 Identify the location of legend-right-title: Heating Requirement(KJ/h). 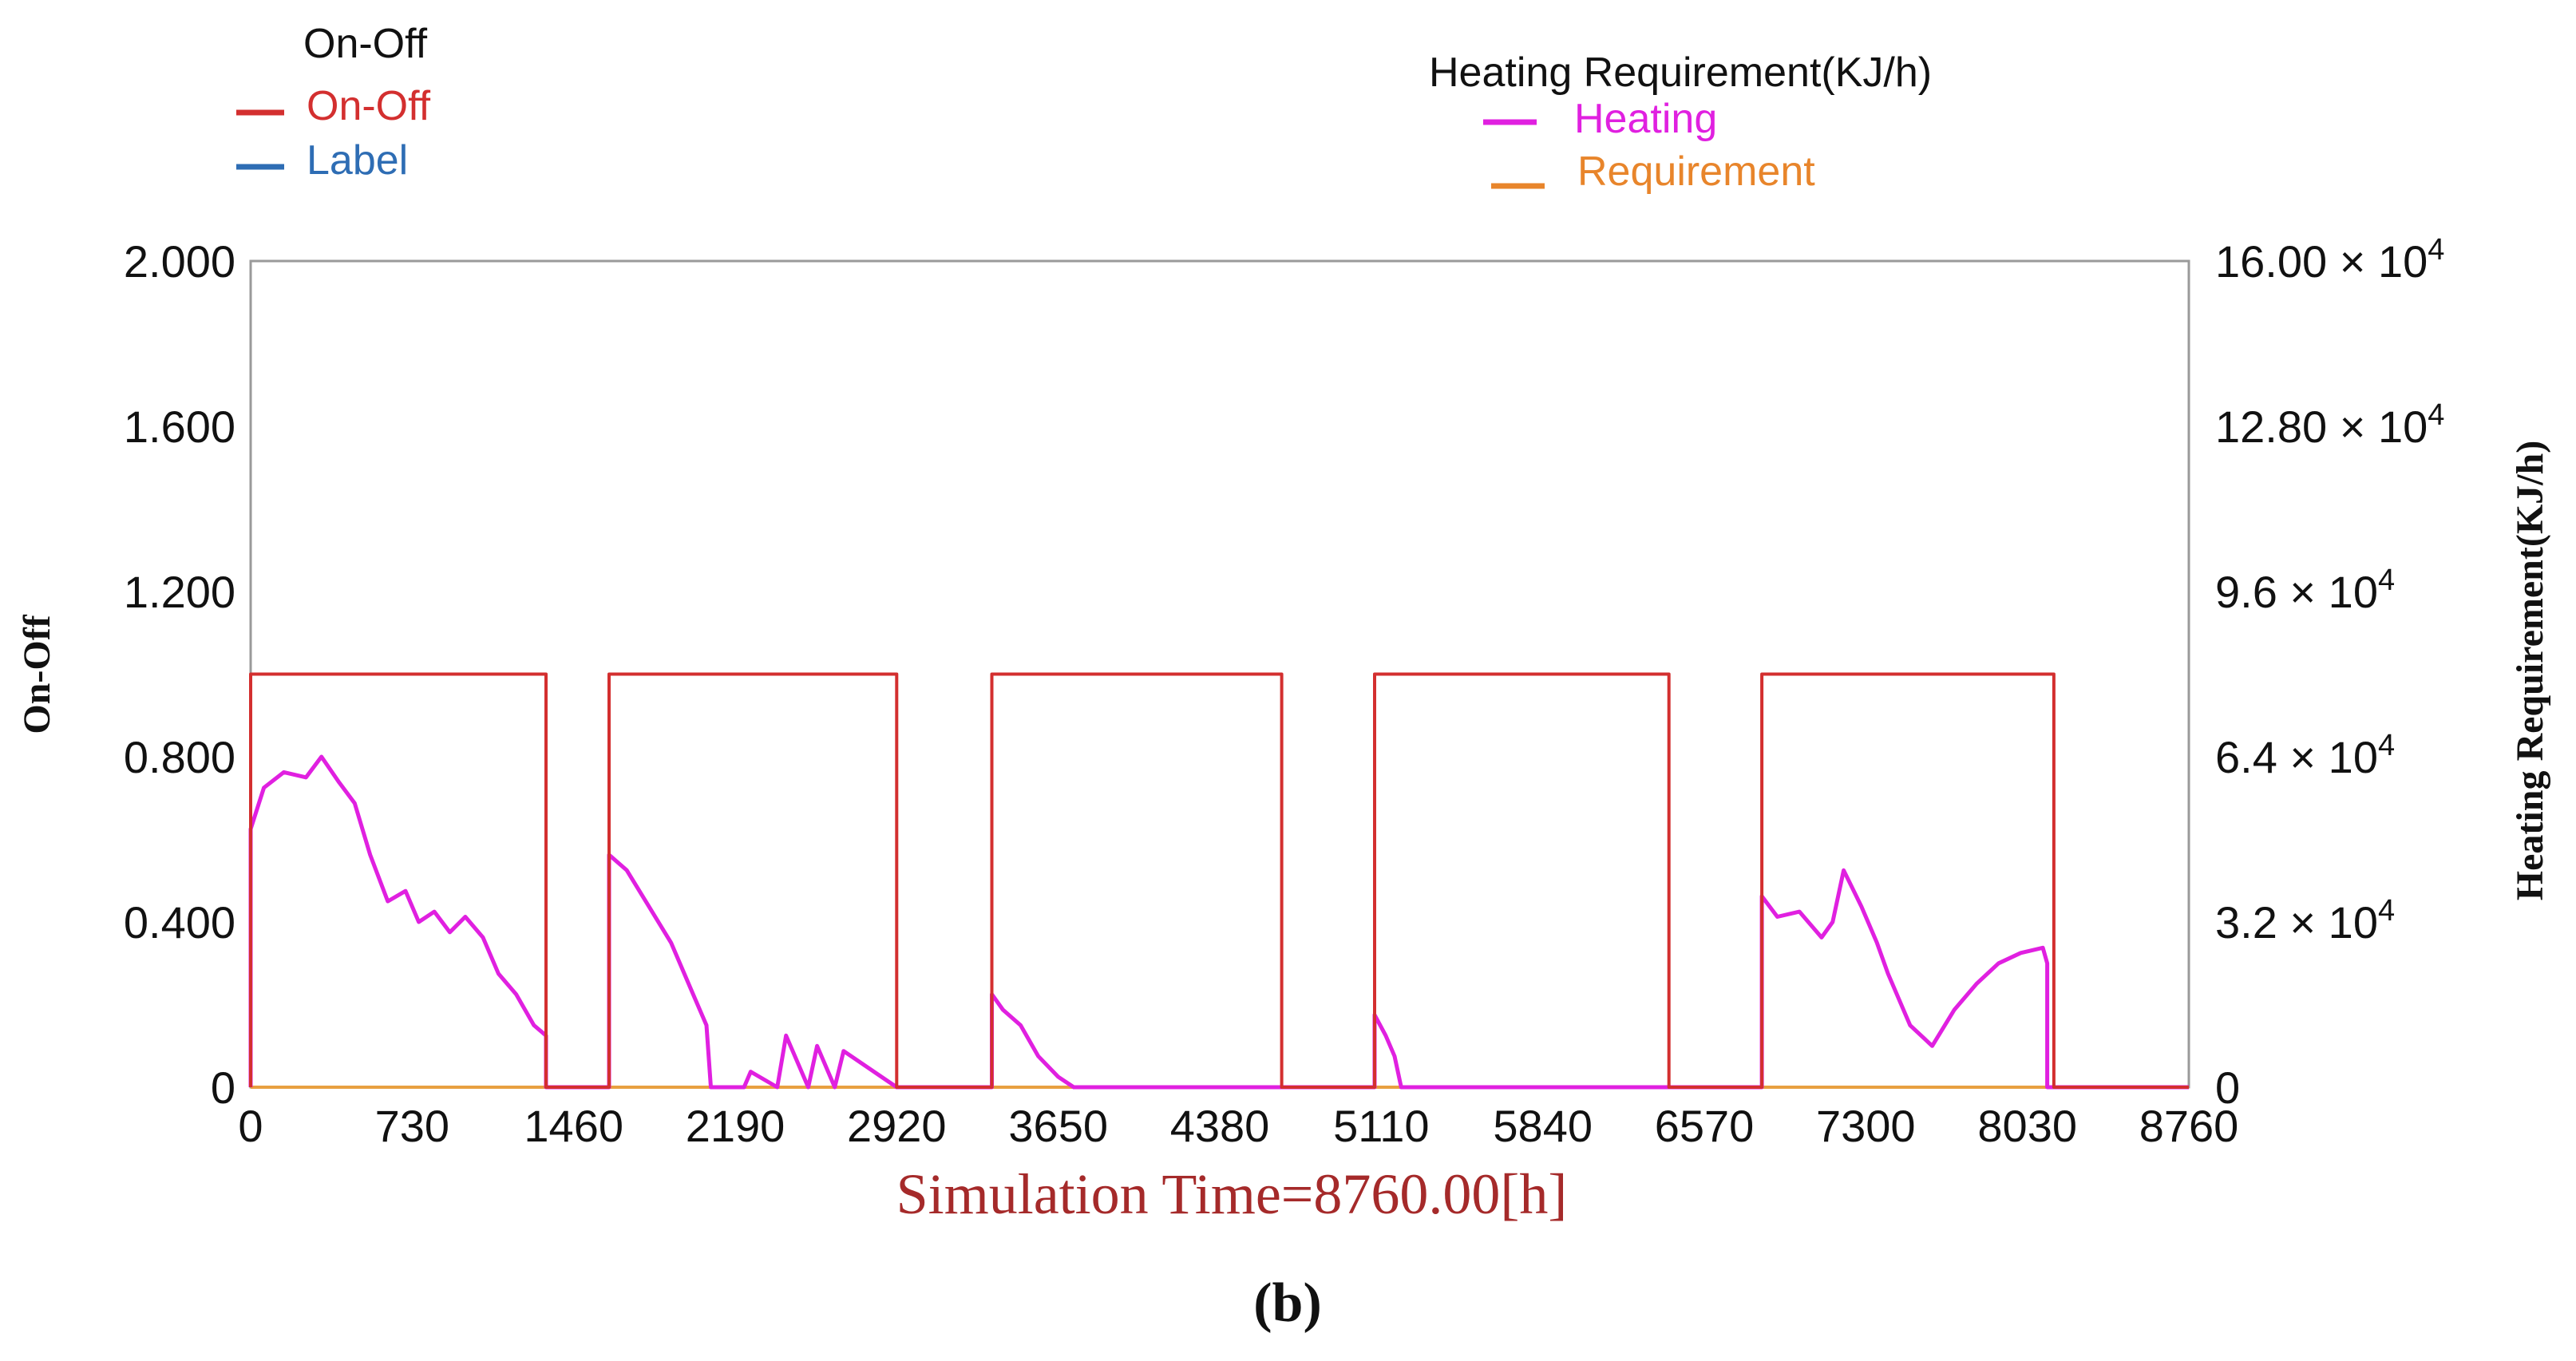
(1680, 72).